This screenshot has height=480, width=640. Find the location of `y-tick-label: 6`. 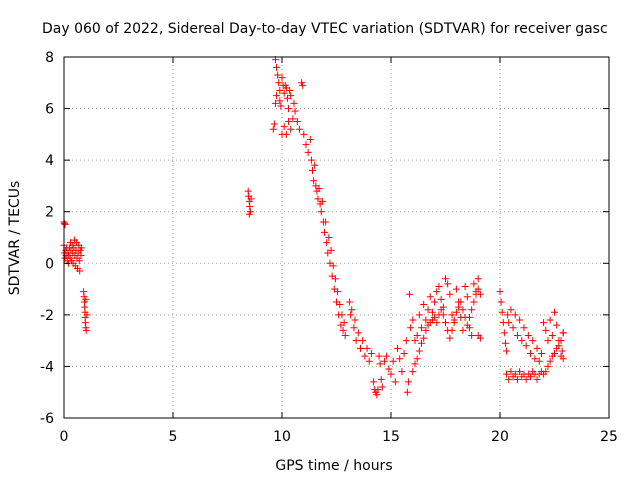

y-tick-label: 6 is located at coordinates (49, 110).